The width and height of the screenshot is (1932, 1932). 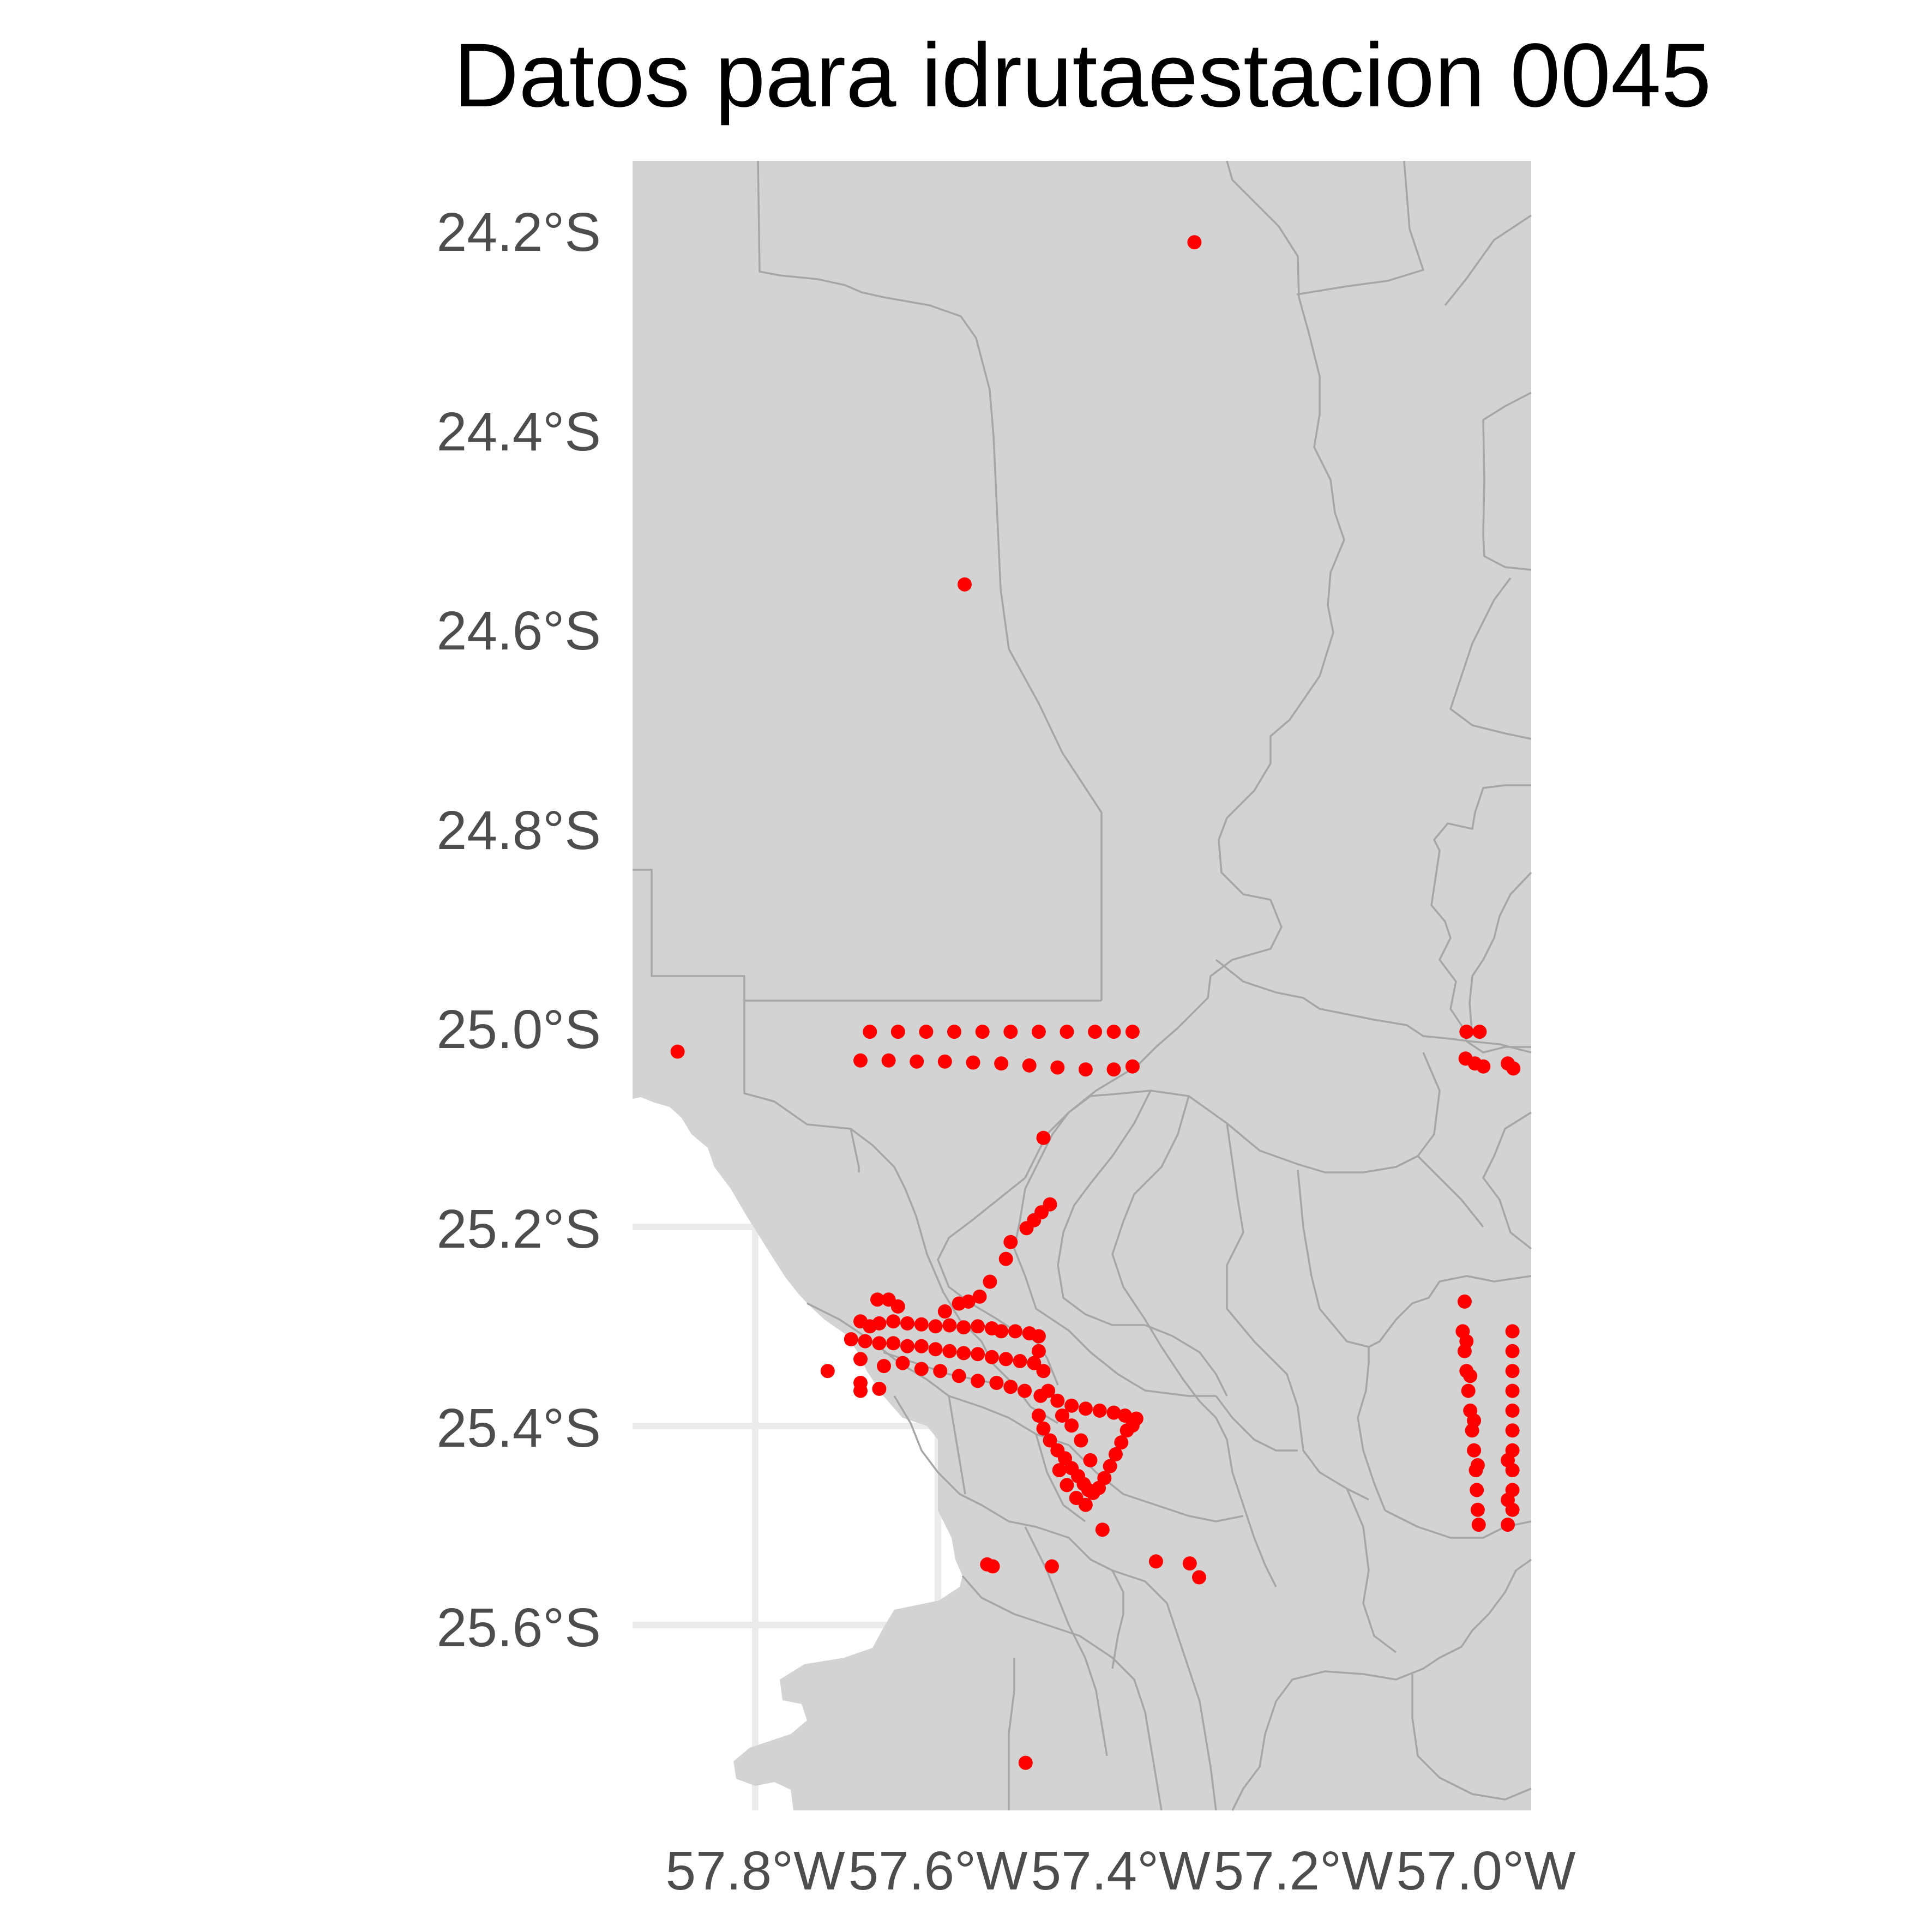 What do you see at coordinates (938, 1870) in the screenshot?
I see `x-tick-label: 57.6°W` at bounding box center [938, 1870].